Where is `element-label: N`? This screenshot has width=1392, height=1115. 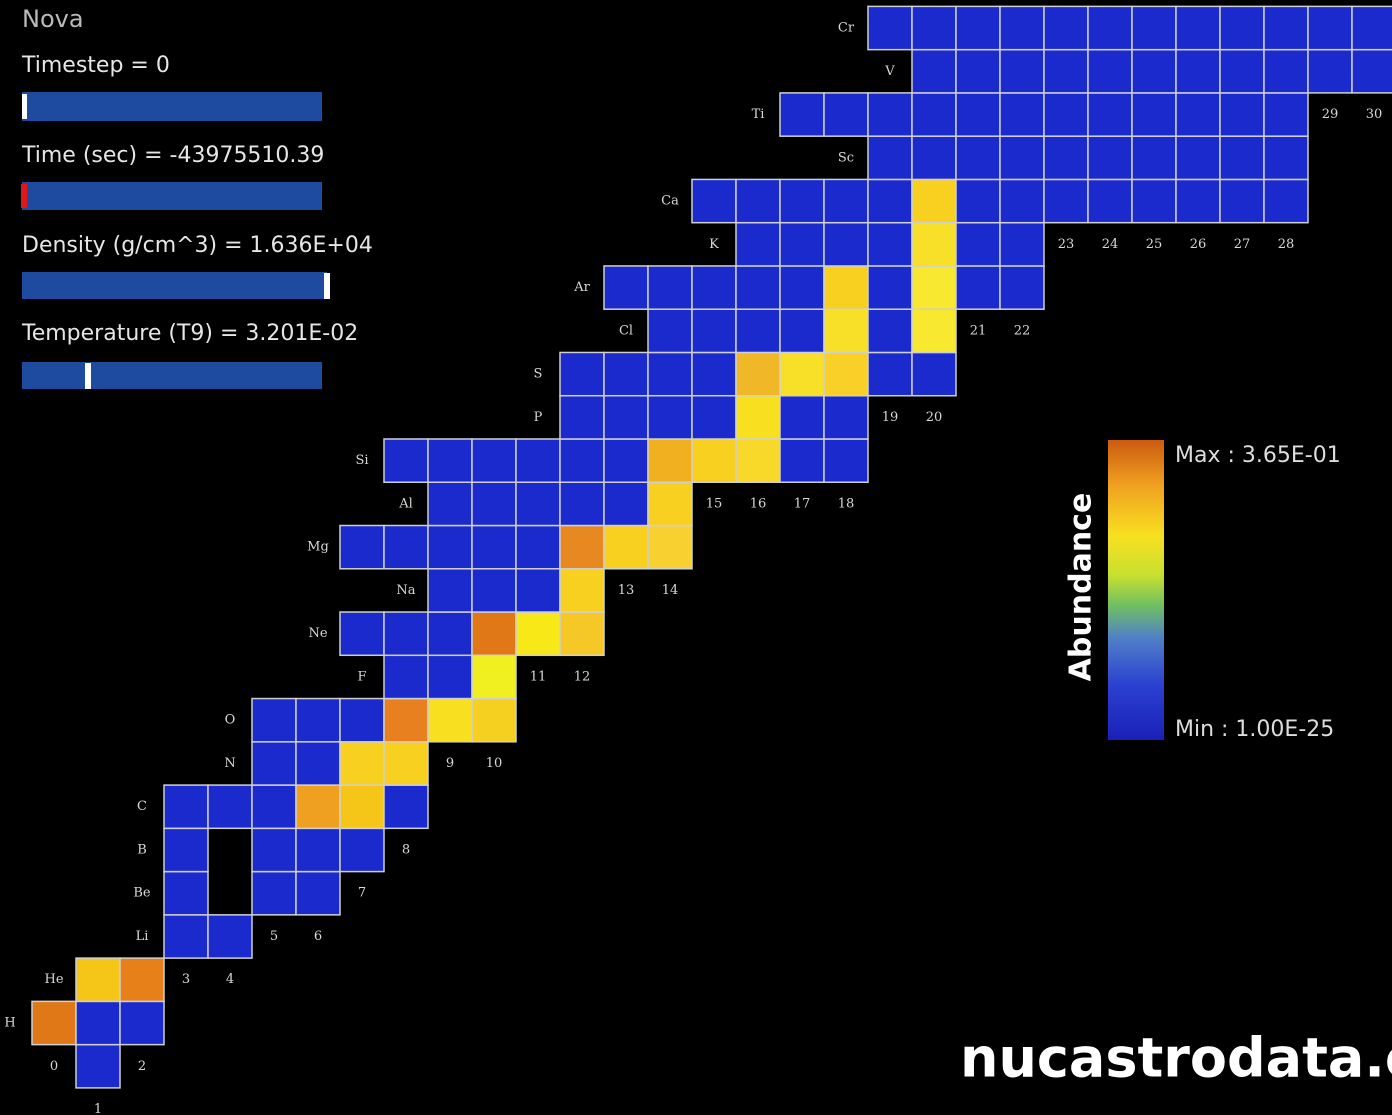 element-label: N is located at coordinates (229, 763).